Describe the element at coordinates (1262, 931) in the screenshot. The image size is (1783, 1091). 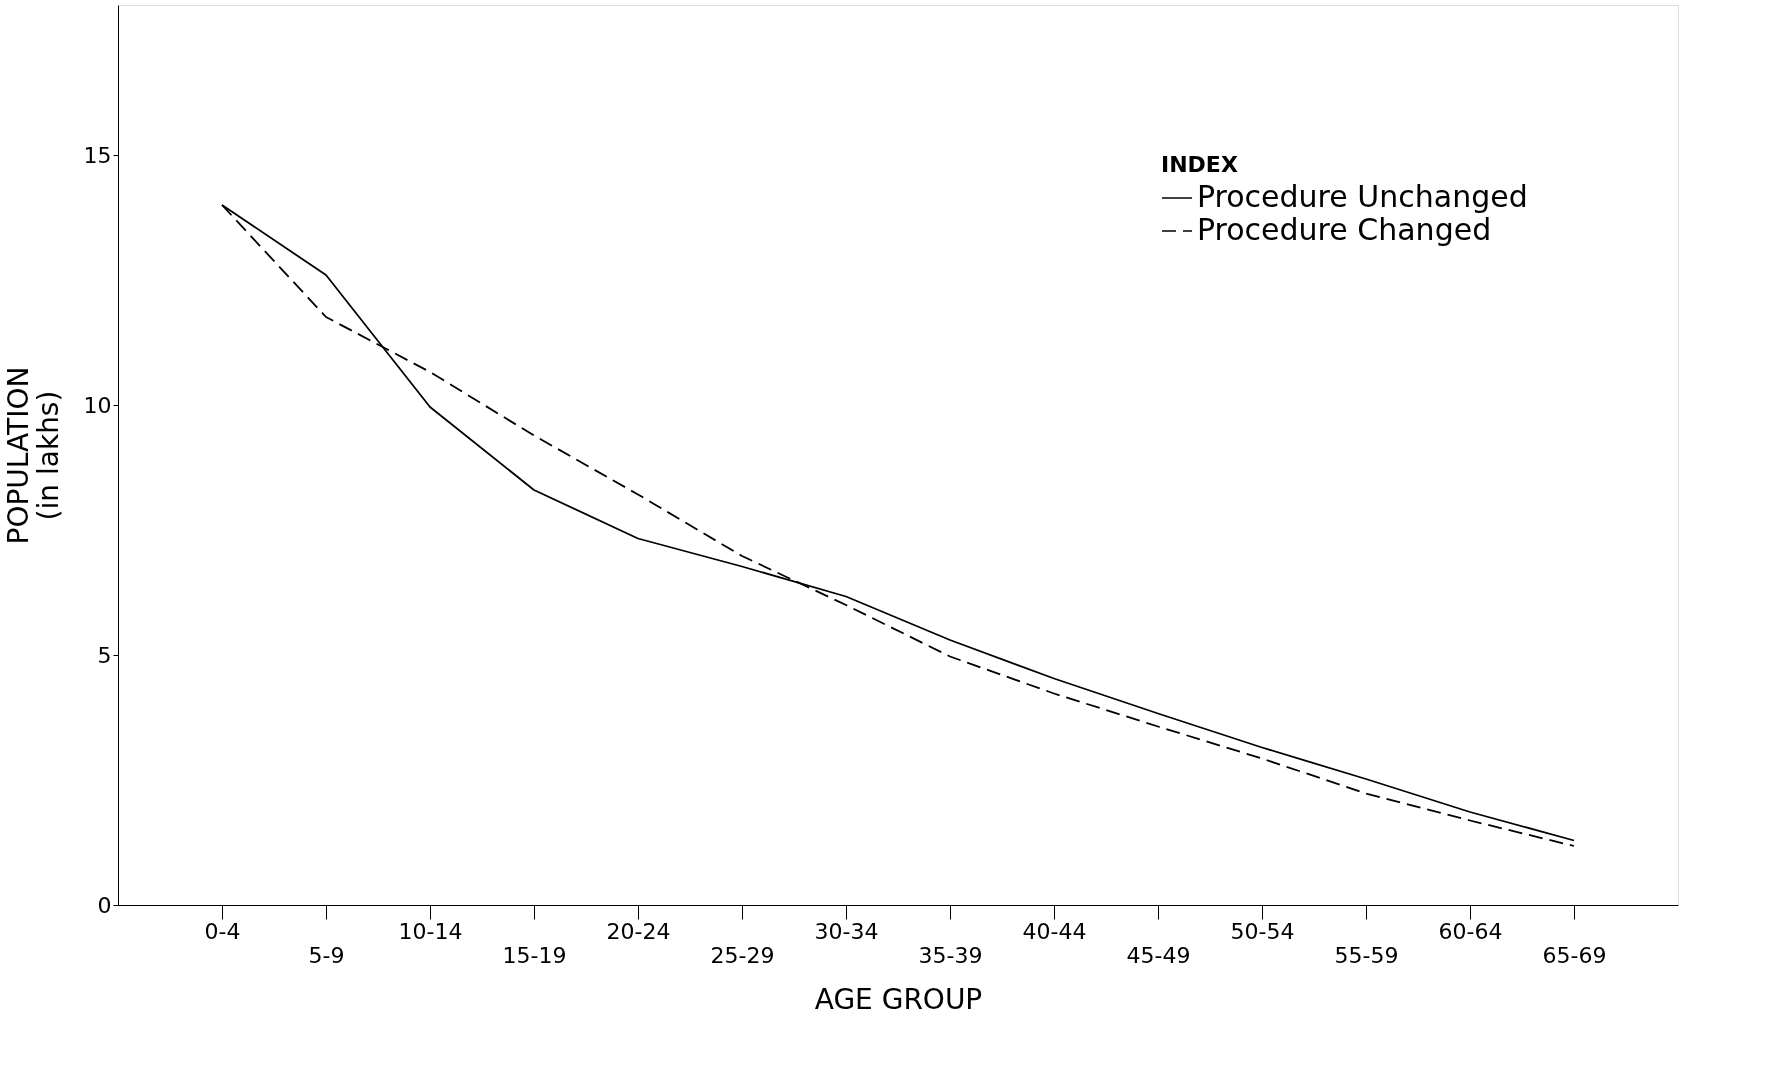
I see `x-tick-label: 50-54` at that location.